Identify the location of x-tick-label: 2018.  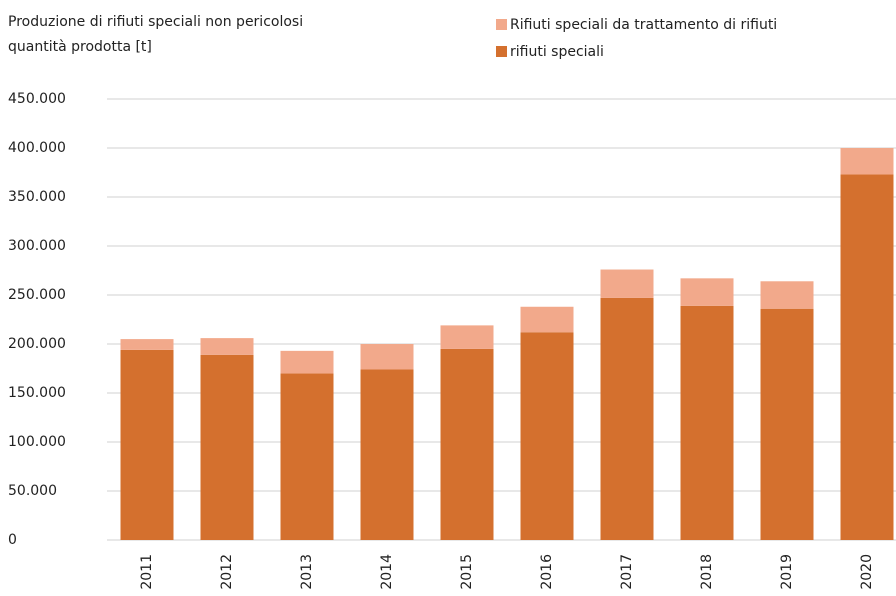
(707, 572).